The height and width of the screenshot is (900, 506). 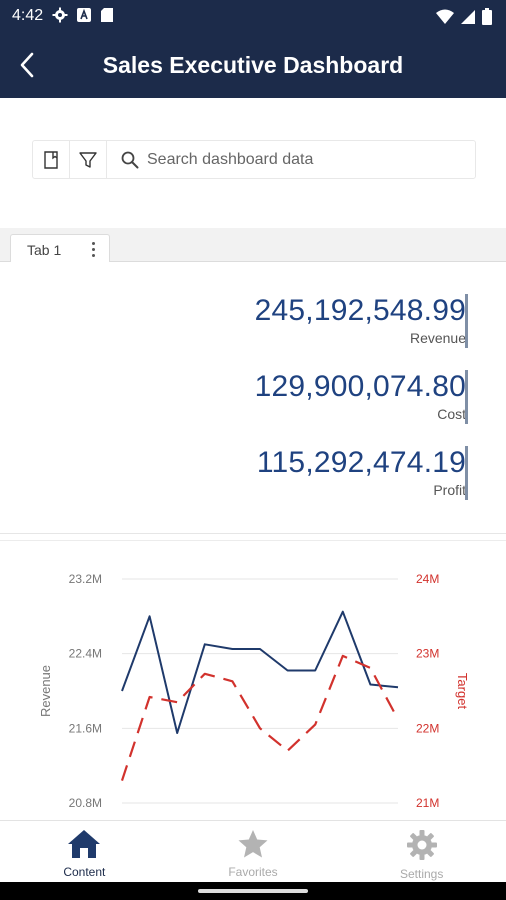 I want to click on page-title: Sales Executive Dashboard, so click(x=253, y=65).